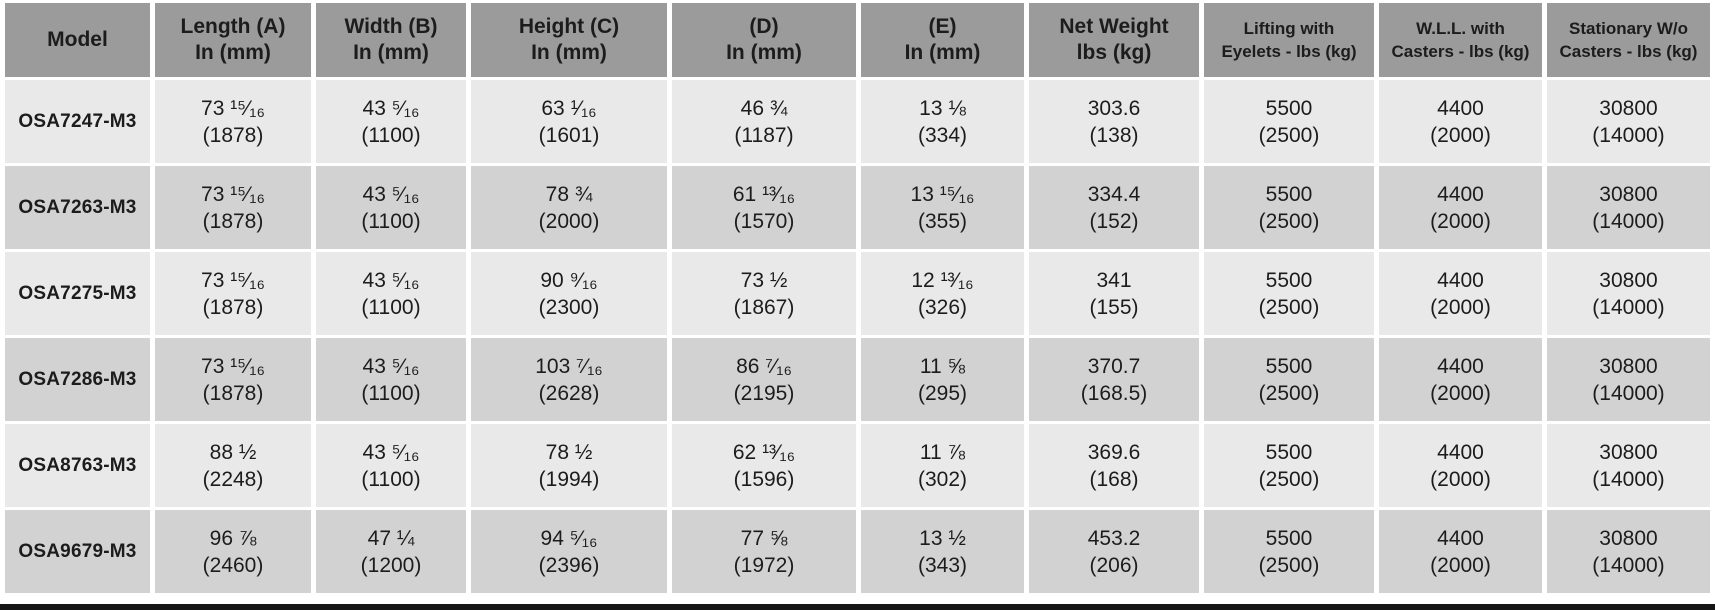 The image size is (1715, 610). What do you see at coordinates (569, 393) in the screenshot?
I see `value-metric: (2628)` at bounding box center [569, 393].